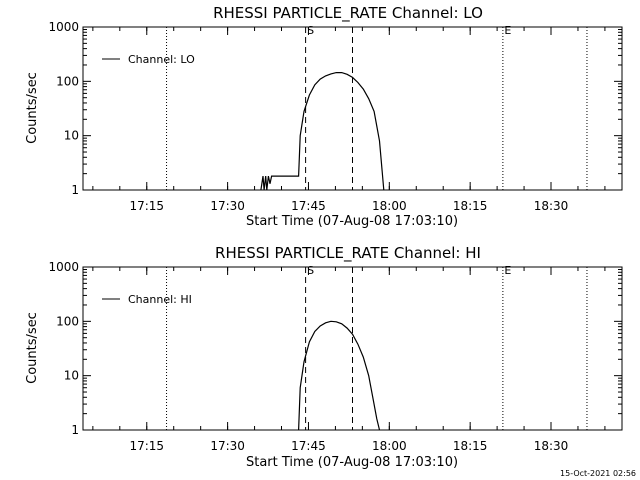 The image size is (640, 480). Describe the element at coordinates (71, 376) in the screenshot. I see `y-tick-label-hi: 10` at that location.